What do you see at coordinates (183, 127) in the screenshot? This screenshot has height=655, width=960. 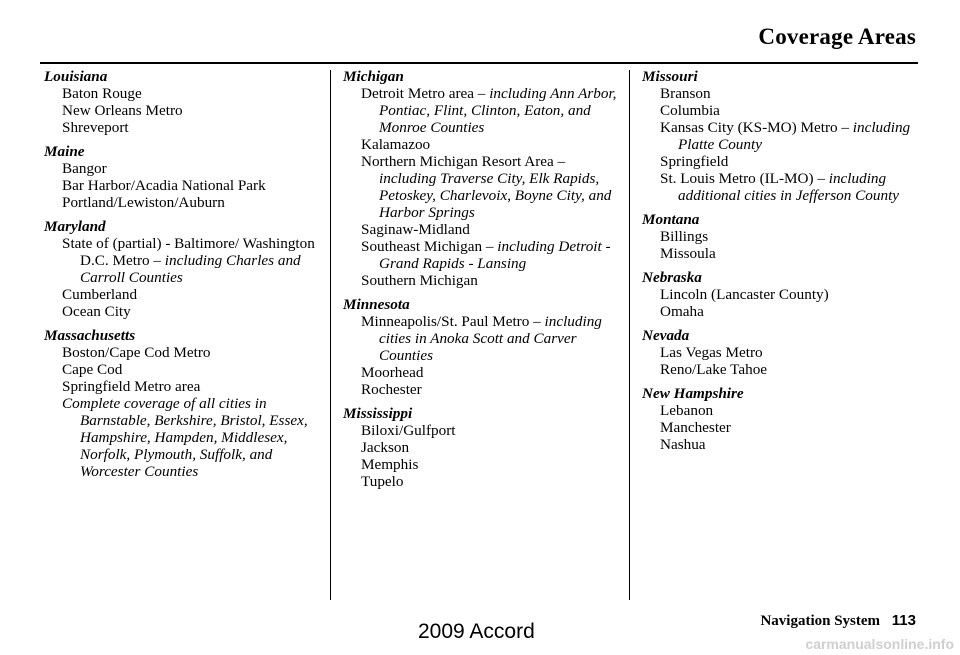 I see `coverage-entry: Shreveport` at bounding box center [183, 127].